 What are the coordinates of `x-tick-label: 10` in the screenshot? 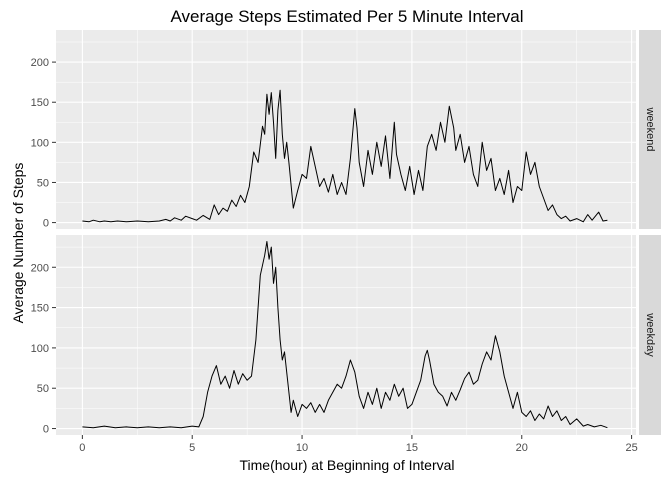 It's located at (302, 448).